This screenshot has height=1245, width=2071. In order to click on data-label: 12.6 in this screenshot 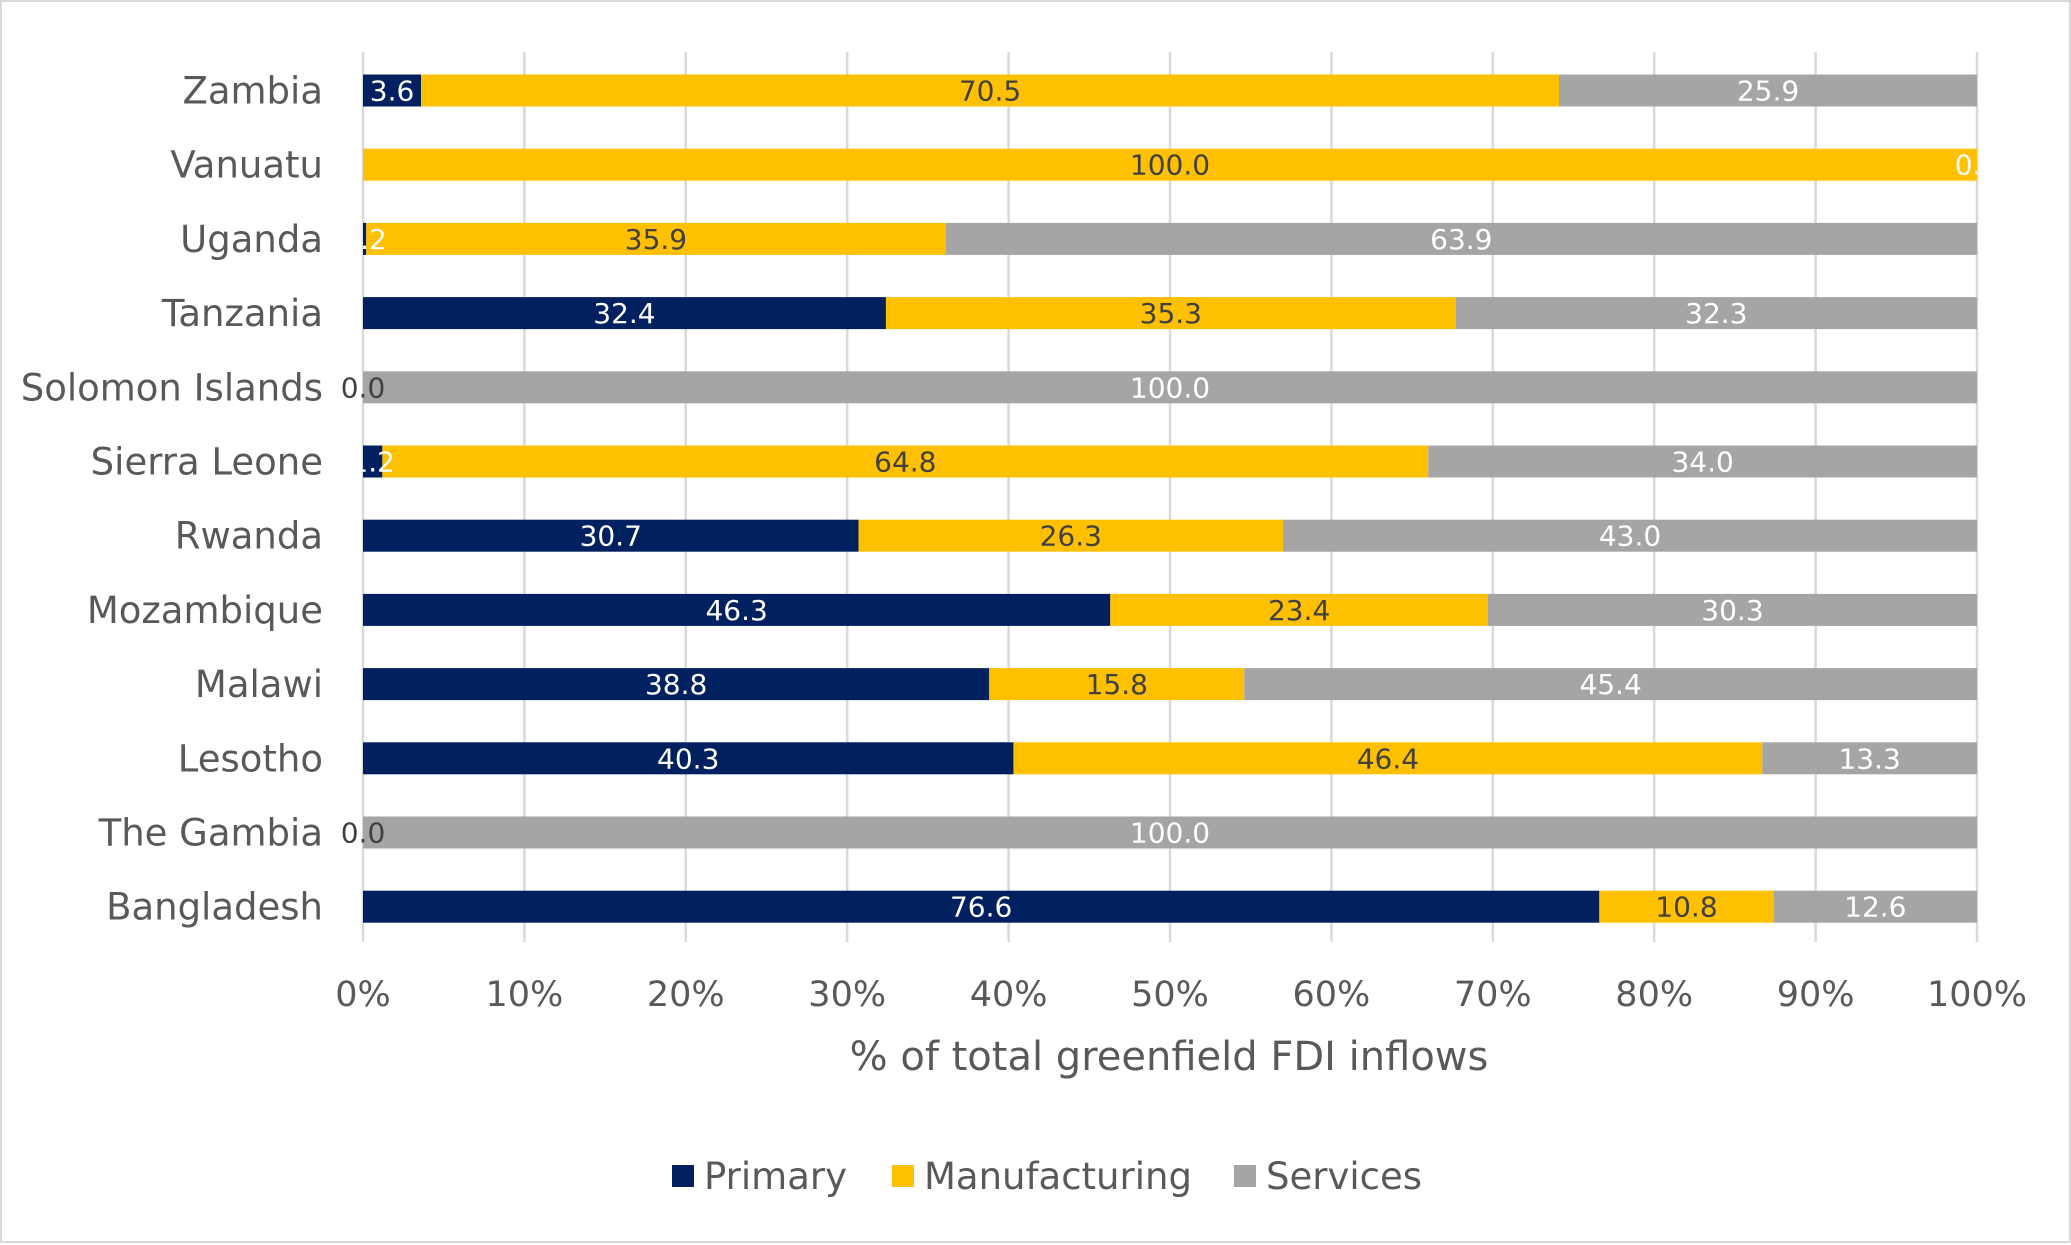, I will do `click(1875, 907)`.